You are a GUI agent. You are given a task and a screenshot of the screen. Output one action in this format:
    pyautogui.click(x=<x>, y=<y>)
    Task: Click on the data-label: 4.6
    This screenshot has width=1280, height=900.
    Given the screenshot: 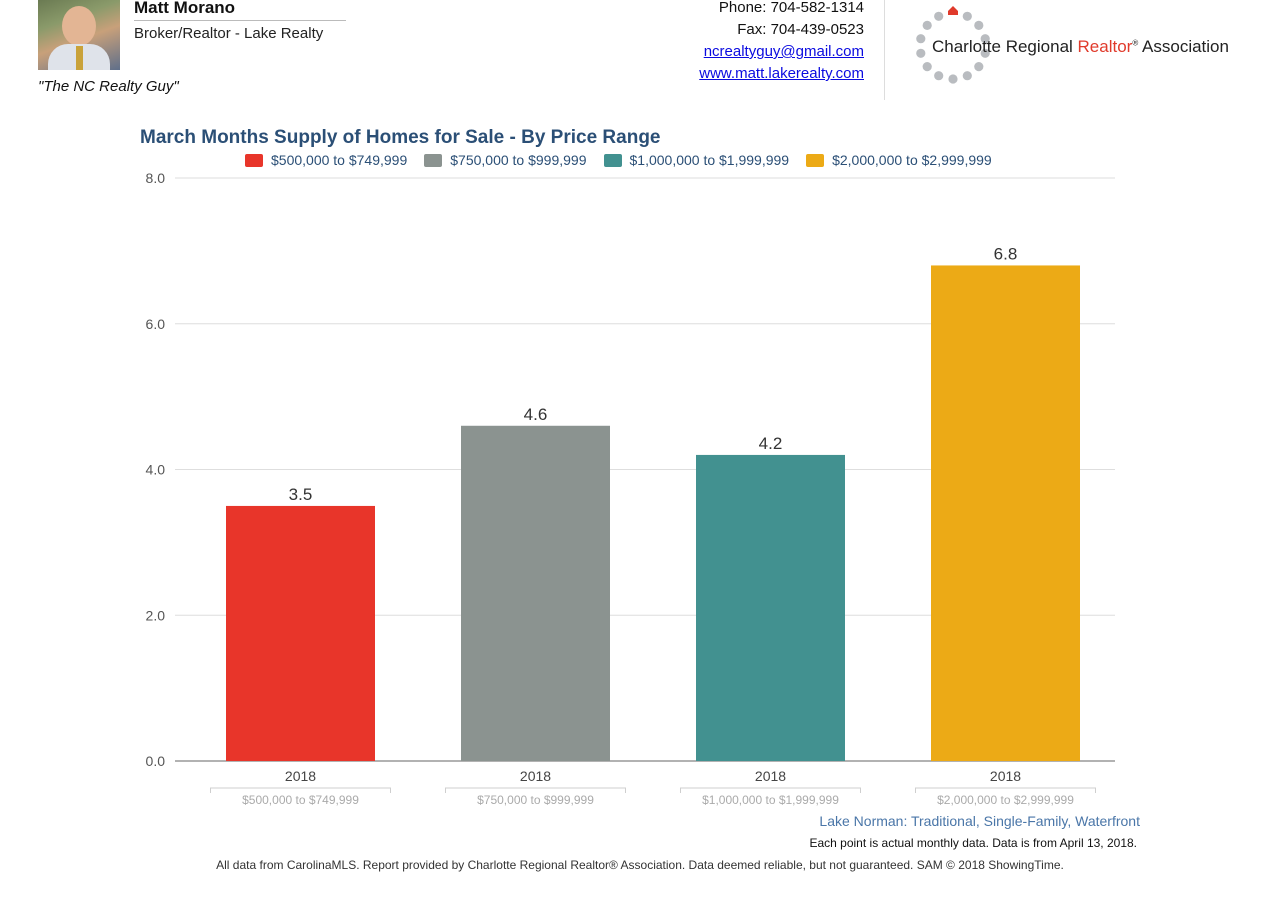 What is the action you would take?
    pyautogui.click(x=536, y=414)
    